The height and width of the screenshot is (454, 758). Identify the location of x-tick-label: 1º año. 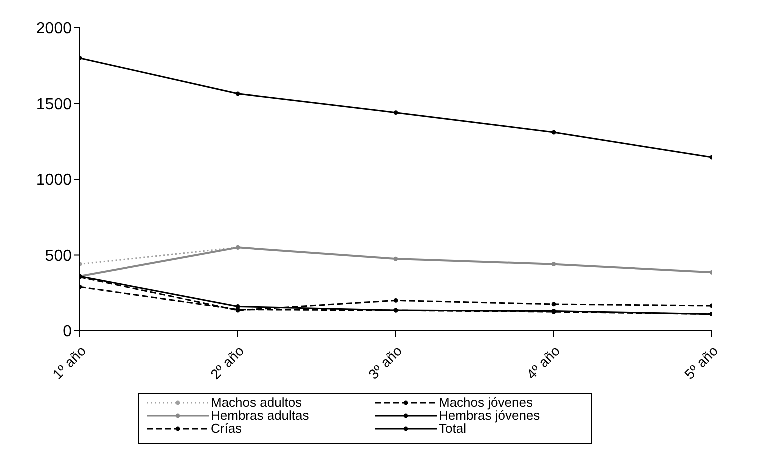
(69, 362).